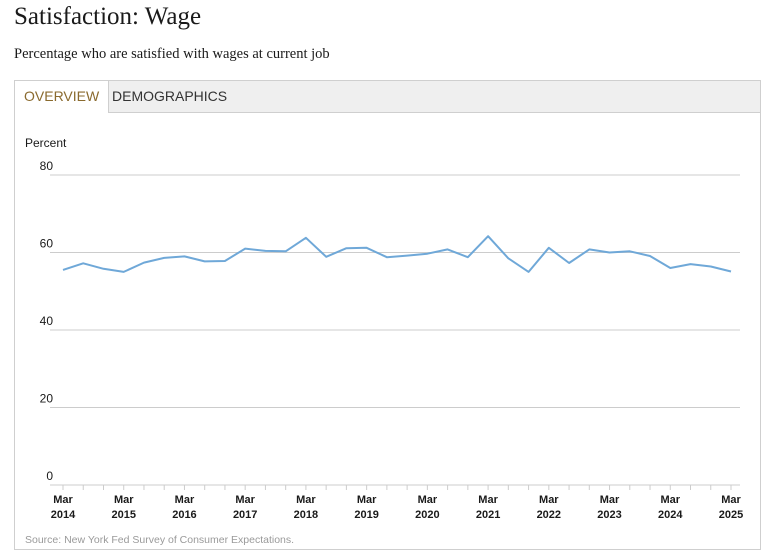 This screenshot has width=764, height=556. Describe the element at coordinates (47, 399) in the screenshot. I see `y-tick-label: 20` at that location.